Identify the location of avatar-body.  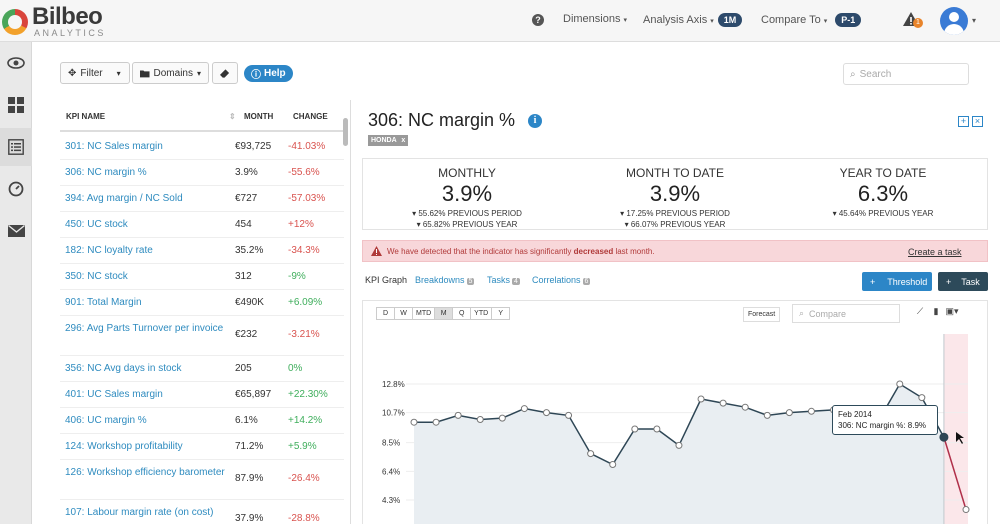
(954, 29).